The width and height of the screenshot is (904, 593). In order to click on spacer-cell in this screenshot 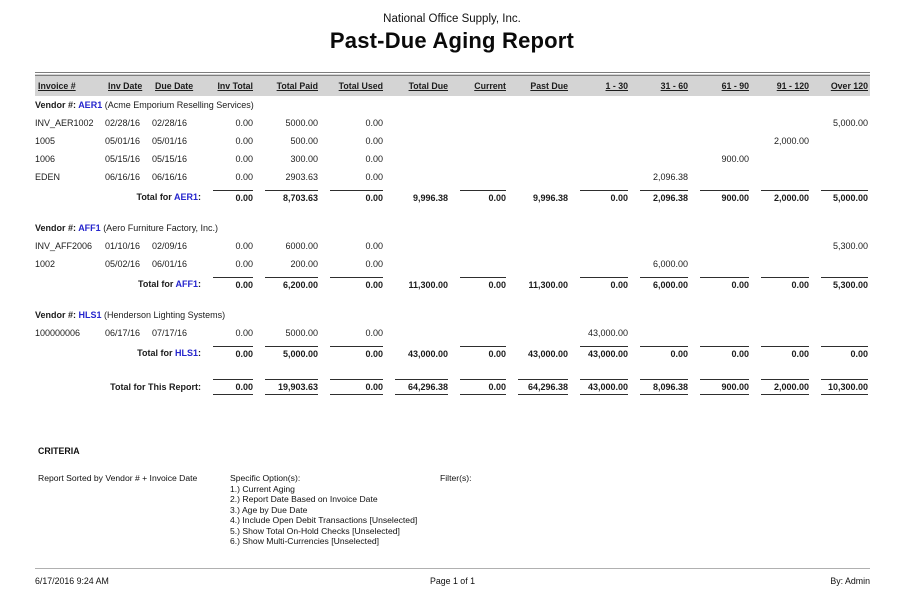, I will do `click(452, 213)`.